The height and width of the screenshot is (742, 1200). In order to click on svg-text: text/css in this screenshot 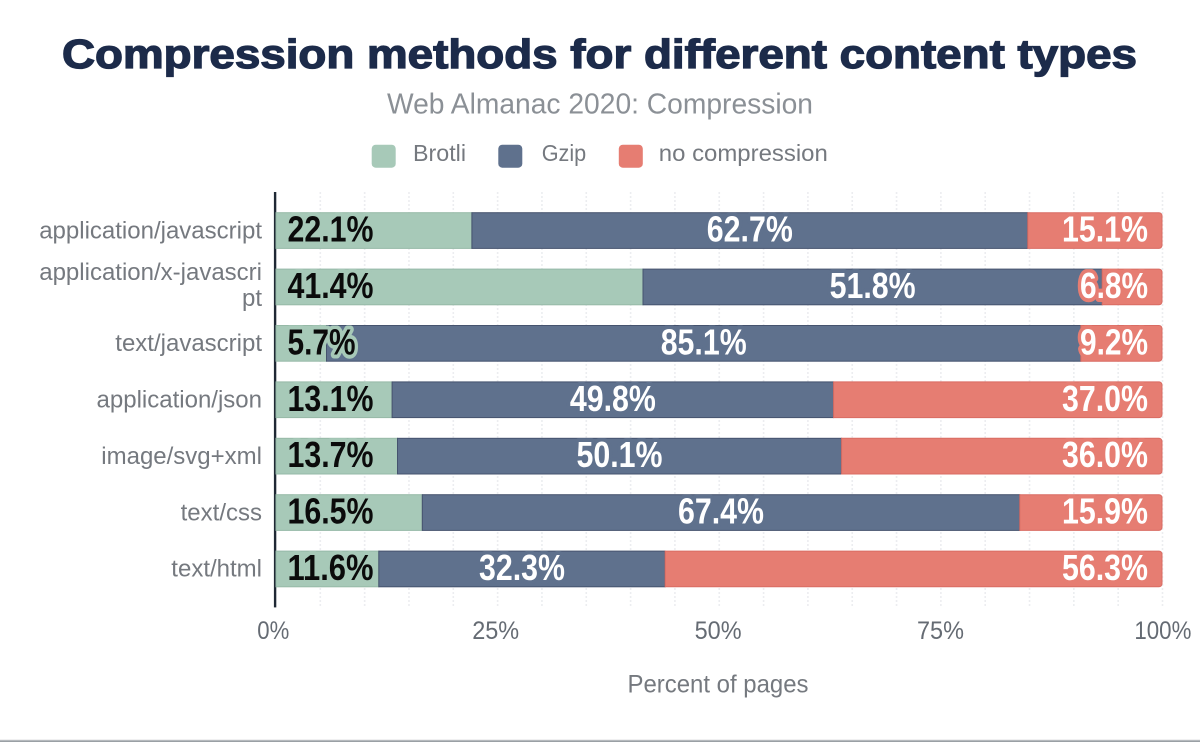, I will do `click(221, 512)`.